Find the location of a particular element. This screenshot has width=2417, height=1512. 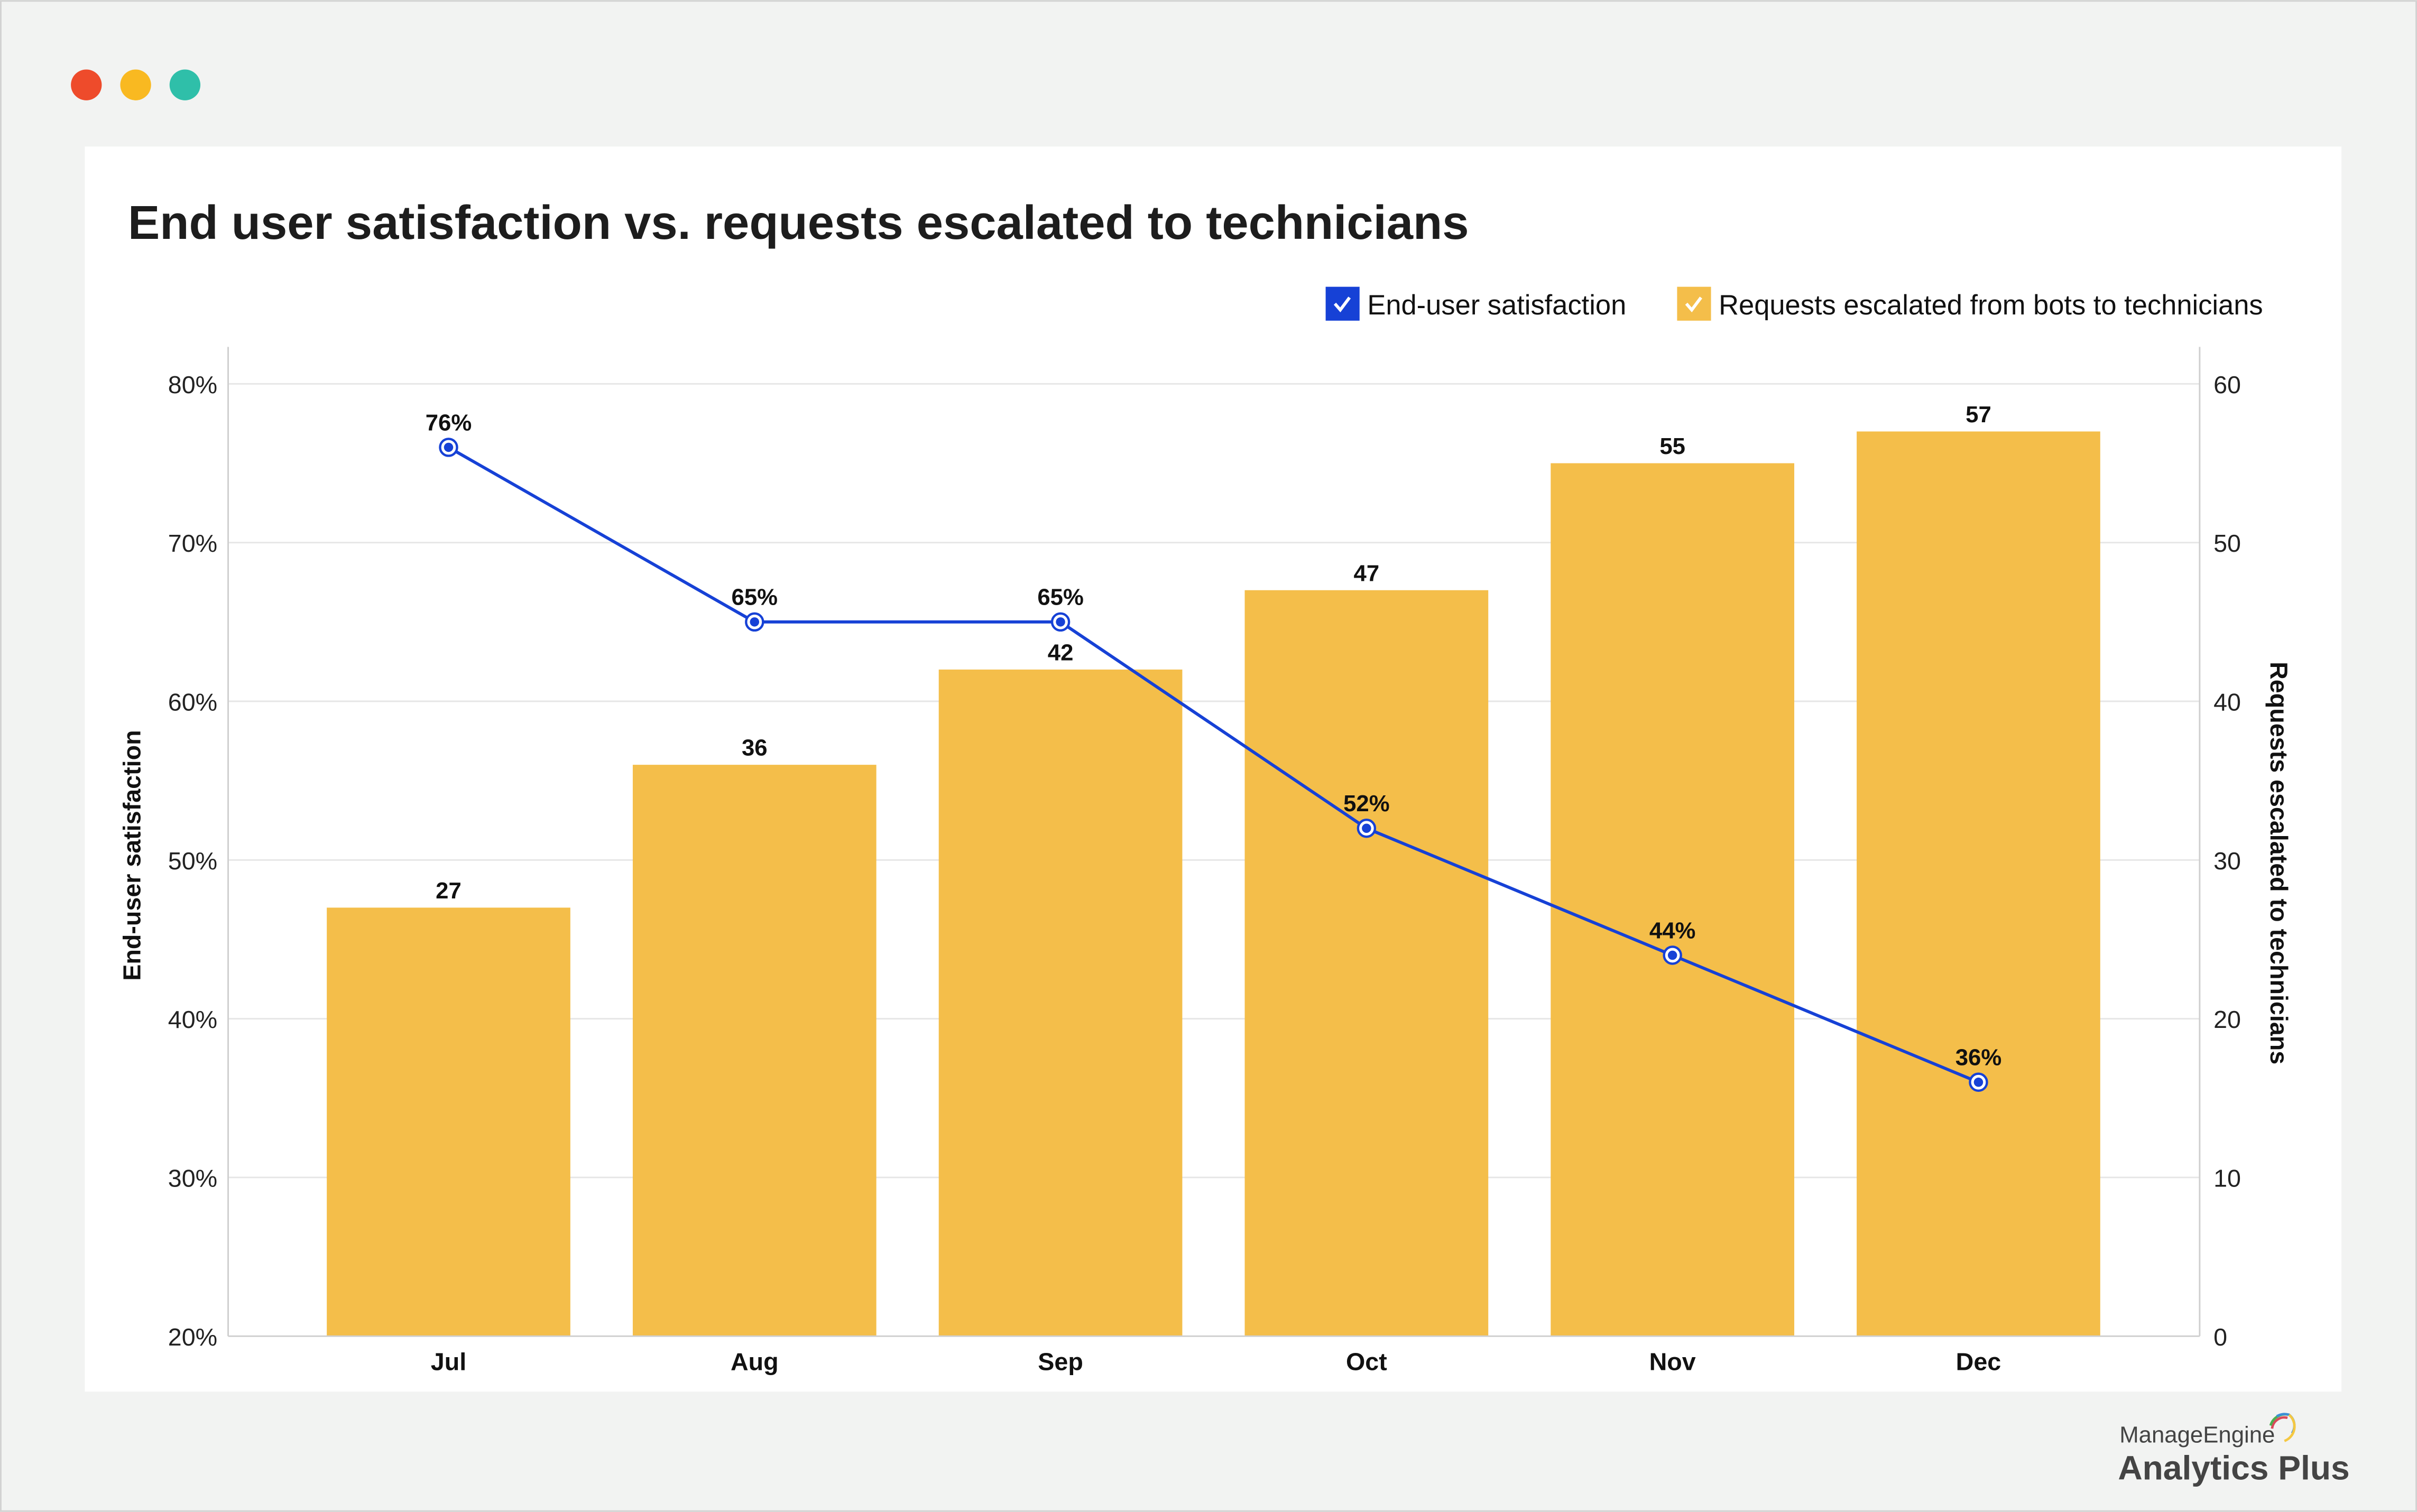

x-tick-label: Oct is located at coordinates (1366, 1361).